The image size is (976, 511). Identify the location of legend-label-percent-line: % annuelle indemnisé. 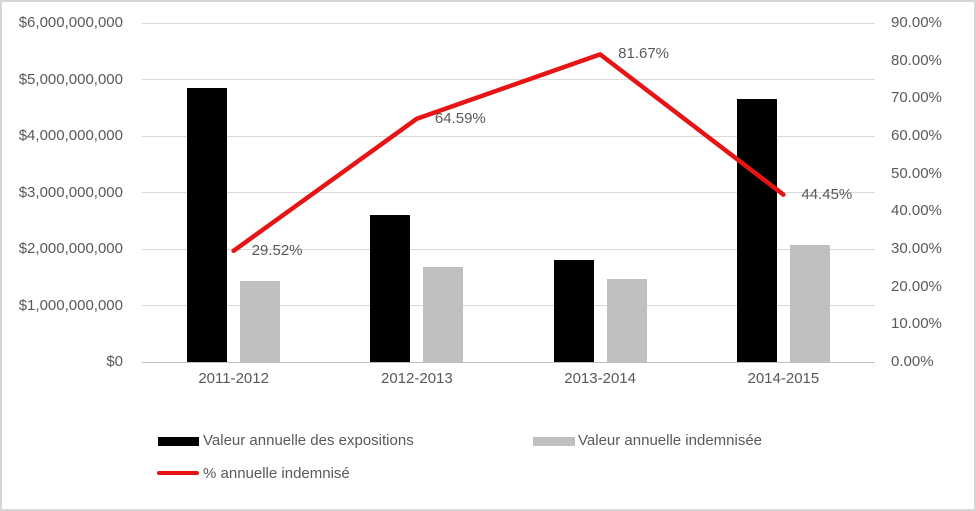
(276, 473).